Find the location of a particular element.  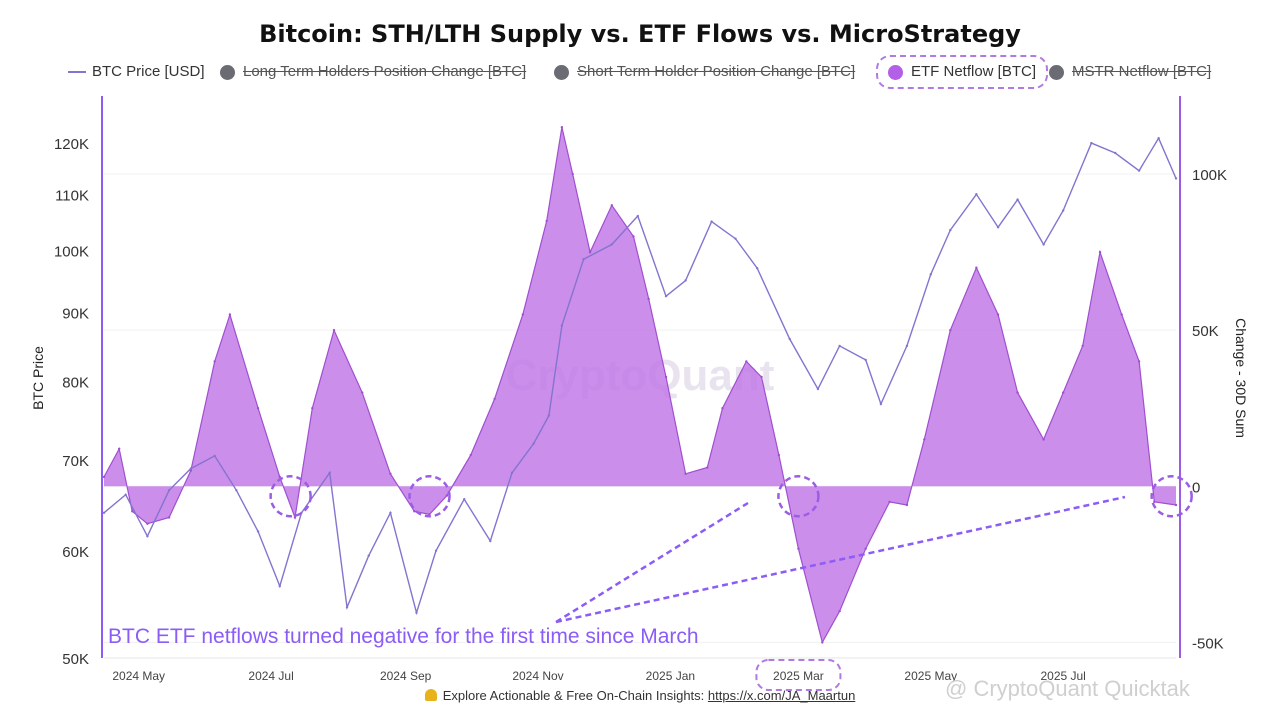

y-tick-label: 70K is located at coordinates (75, 461).